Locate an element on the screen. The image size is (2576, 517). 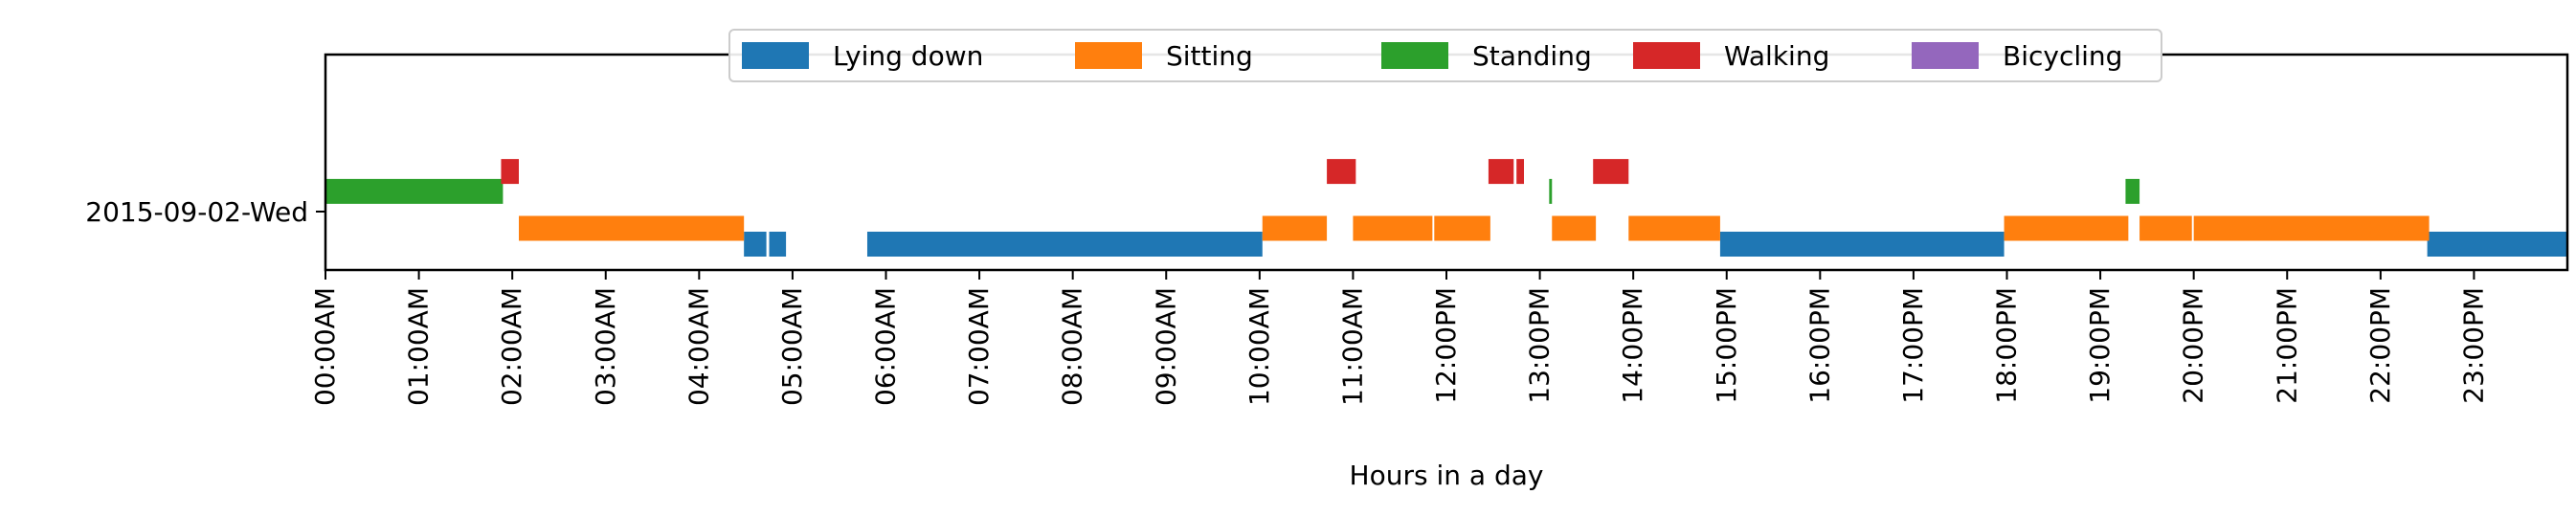
x-tick-label-4: 04:00AM is located at coordinates (699, 346).